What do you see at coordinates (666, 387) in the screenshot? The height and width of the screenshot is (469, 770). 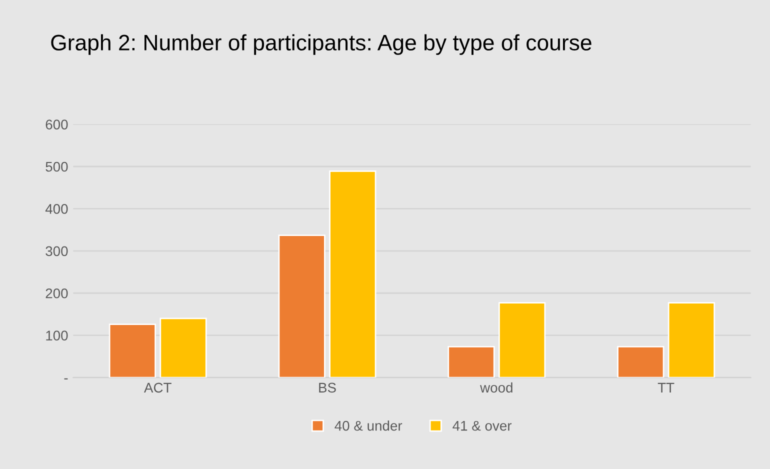 I see `x-tick-label: TT` at bounding box center [666, 387].